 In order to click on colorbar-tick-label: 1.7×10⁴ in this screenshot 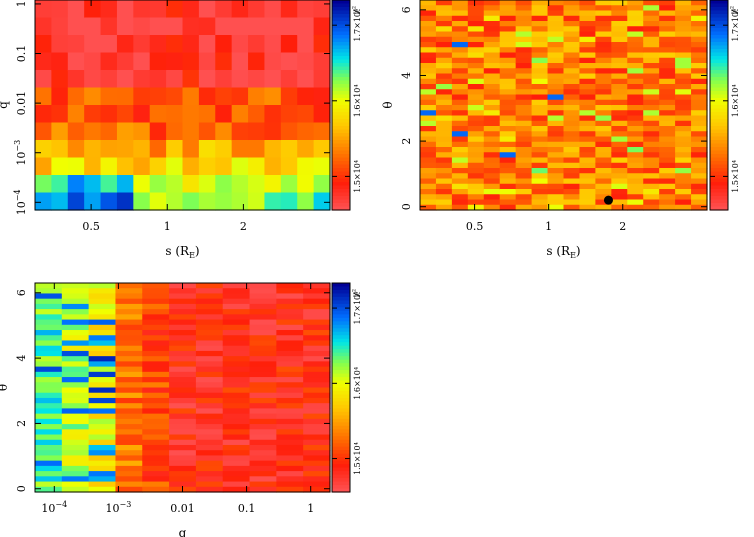, I will do `click(357, 25)`.